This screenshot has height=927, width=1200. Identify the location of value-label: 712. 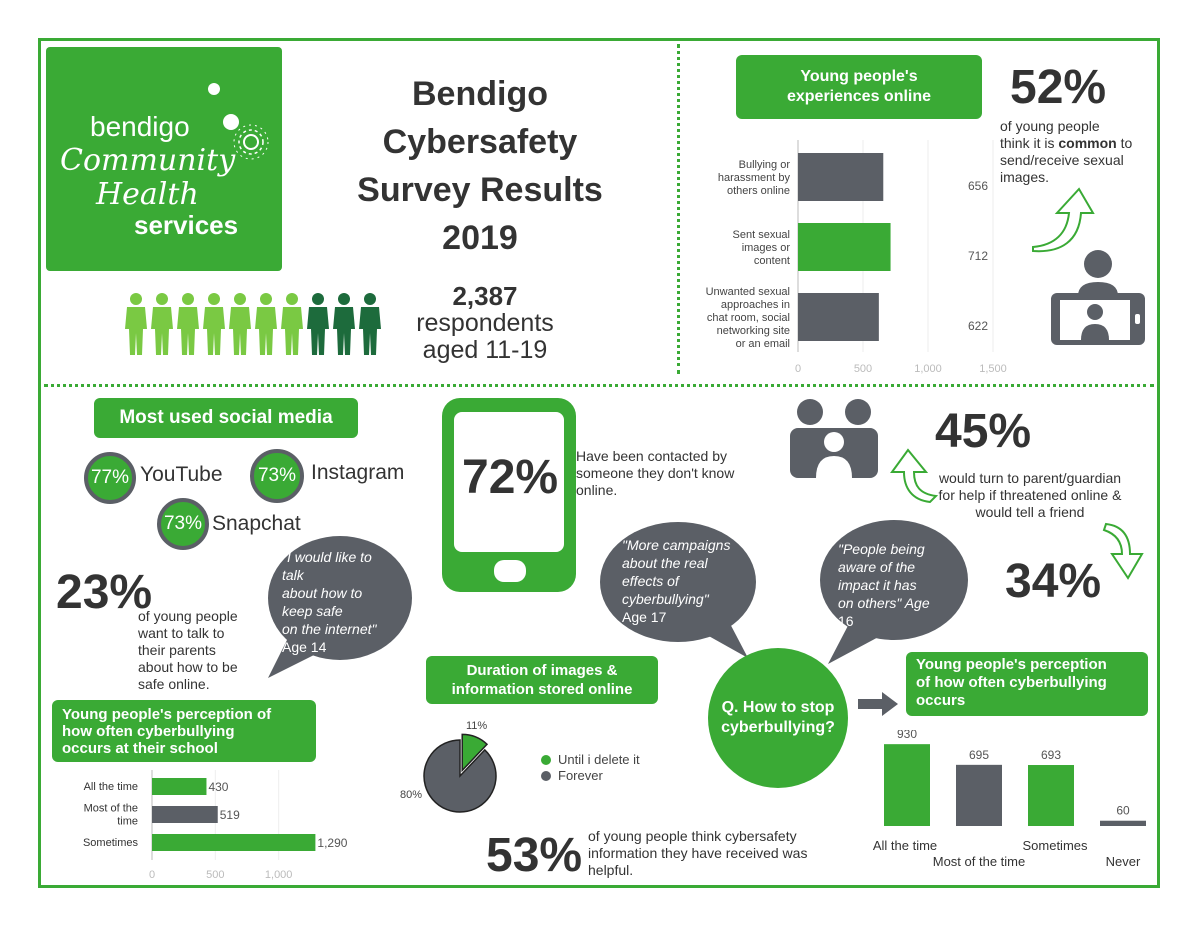
(978, 256).